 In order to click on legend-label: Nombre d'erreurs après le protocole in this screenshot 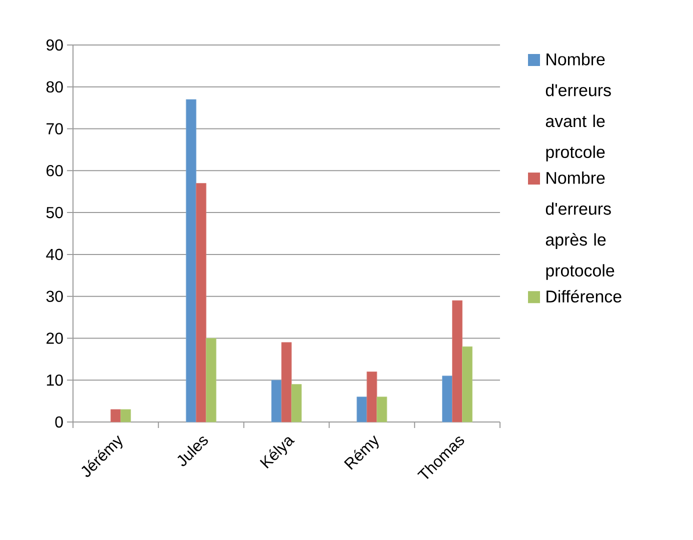, I will do `click(580, 225)`.